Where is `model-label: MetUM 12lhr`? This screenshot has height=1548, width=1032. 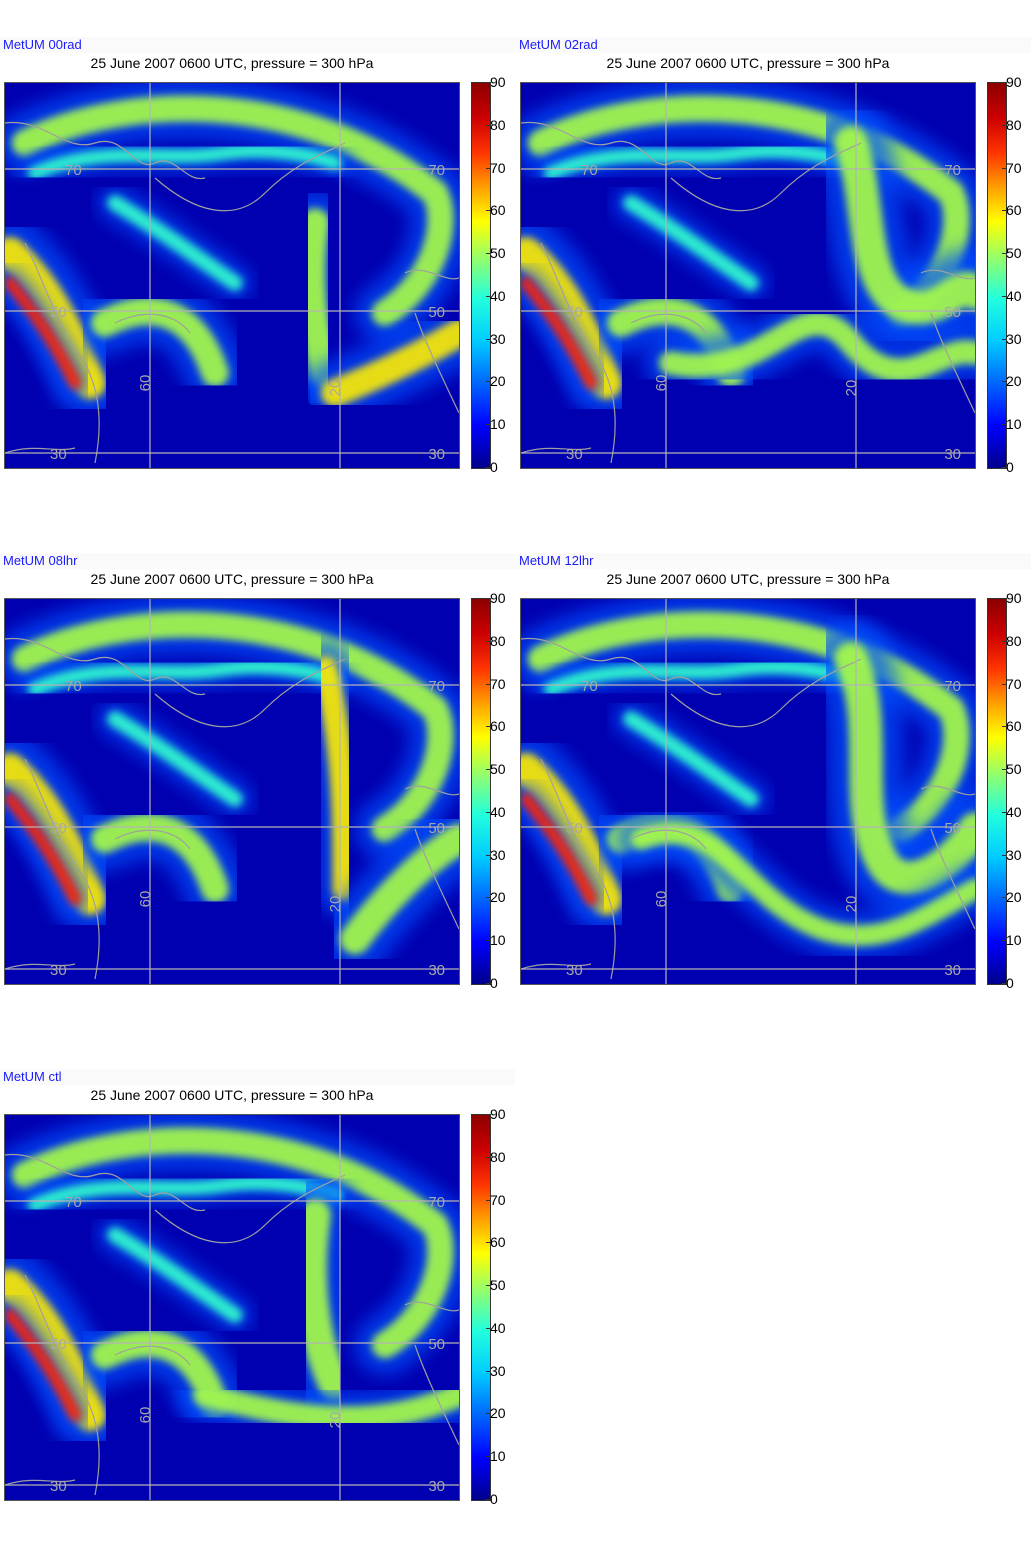 model-label: MetUM 12lhr is located at coordinates (773, 561).